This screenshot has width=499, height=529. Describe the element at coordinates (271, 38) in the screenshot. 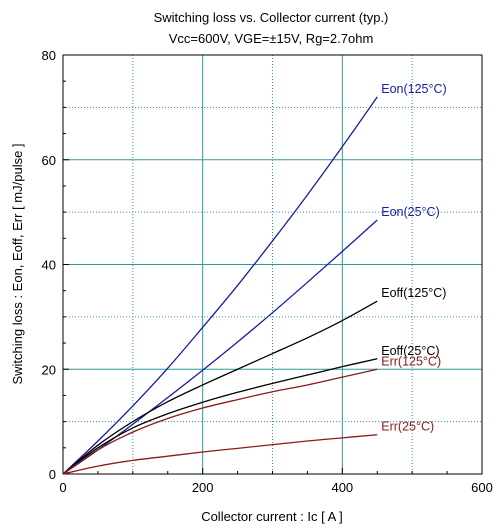

I see `chart-subtitle: Vcc=600V, VGE=±15V, Rg=2.7ohm` at that location.